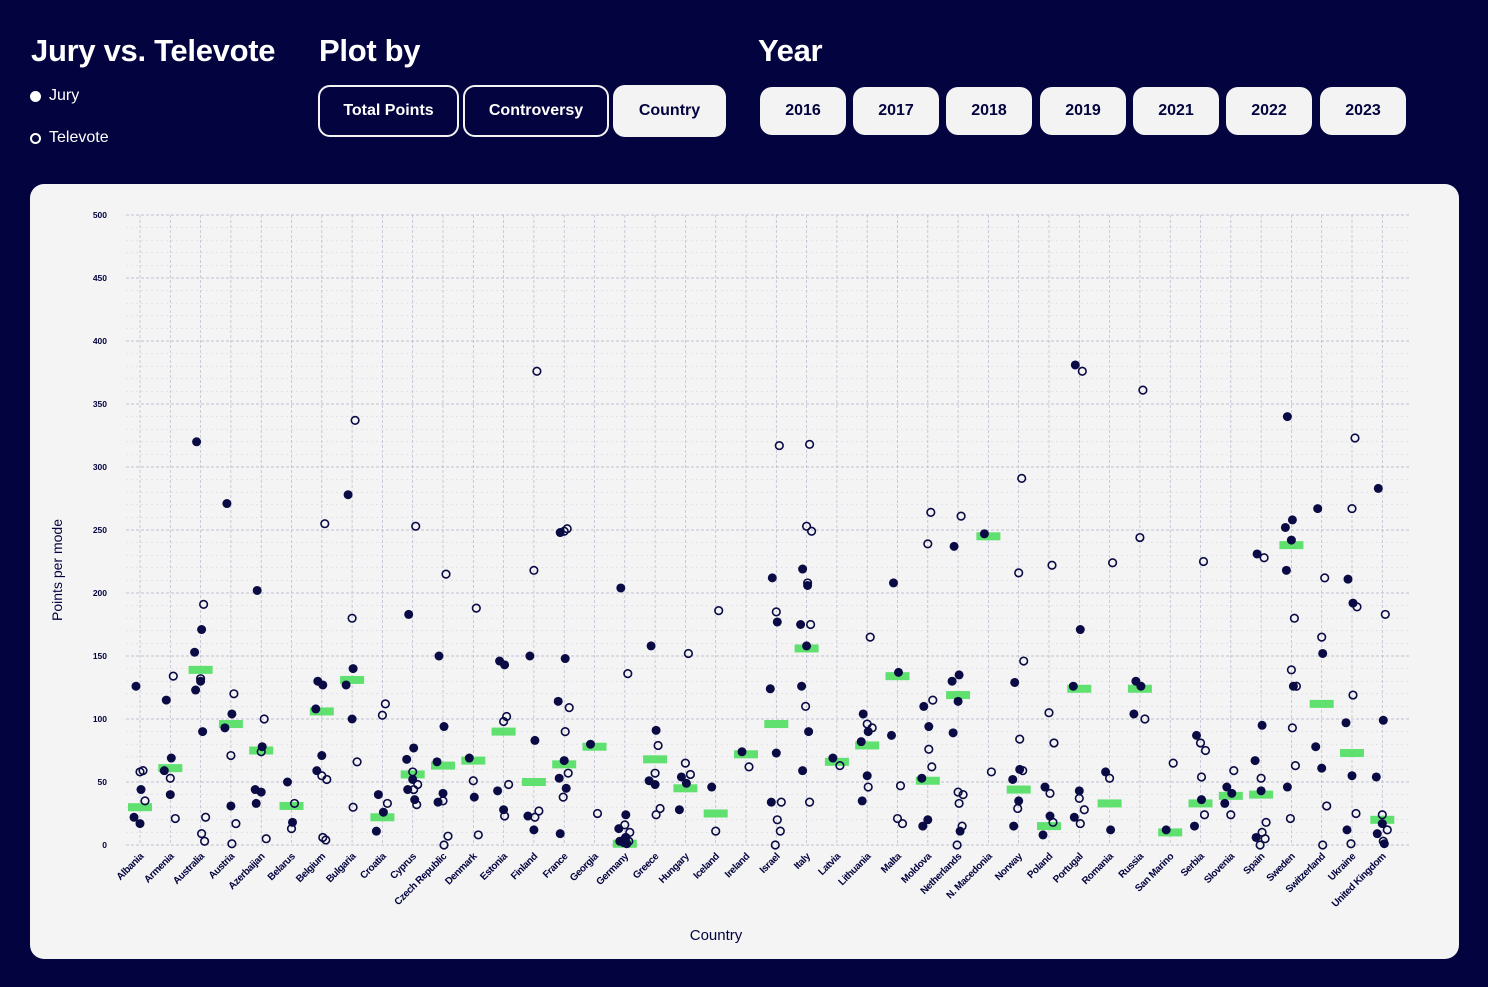 This screenshot has height=987, width=1488. What do you see at coordinates (1359, 880) in the screenshot?
I see `x-tick-label: United Kingdom` at bounding box center [1359, 880].